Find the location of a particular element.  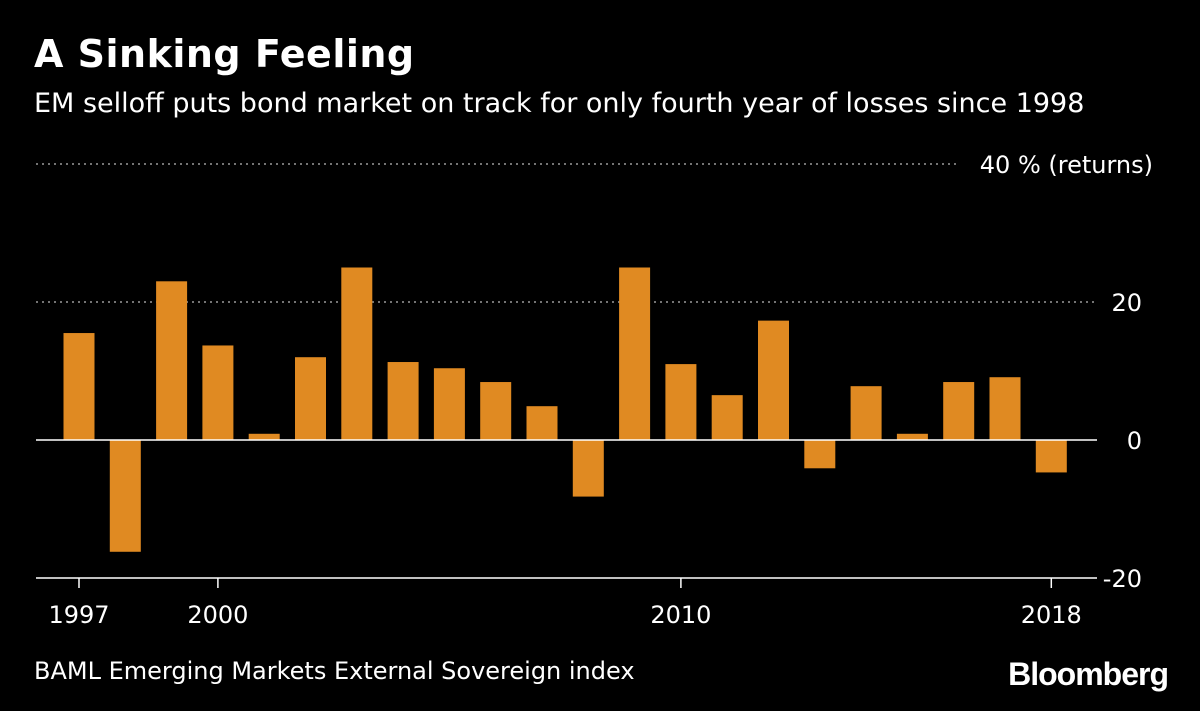

y-tick-label: 40 % (returns) is located at coordinates (1066, 165).